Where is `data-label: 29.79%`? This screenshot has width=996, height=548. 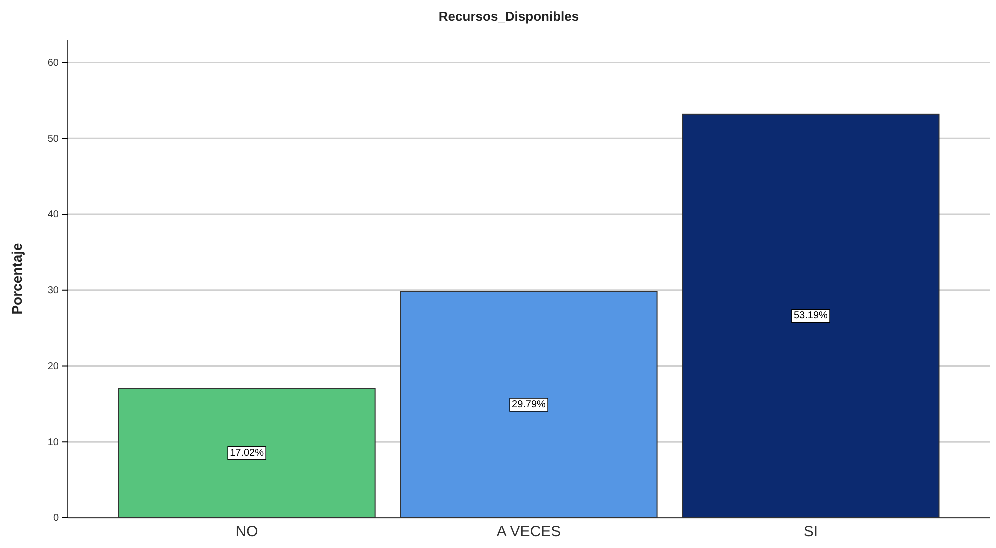
data-label: 29.79% is located at coordinates (529, 404).